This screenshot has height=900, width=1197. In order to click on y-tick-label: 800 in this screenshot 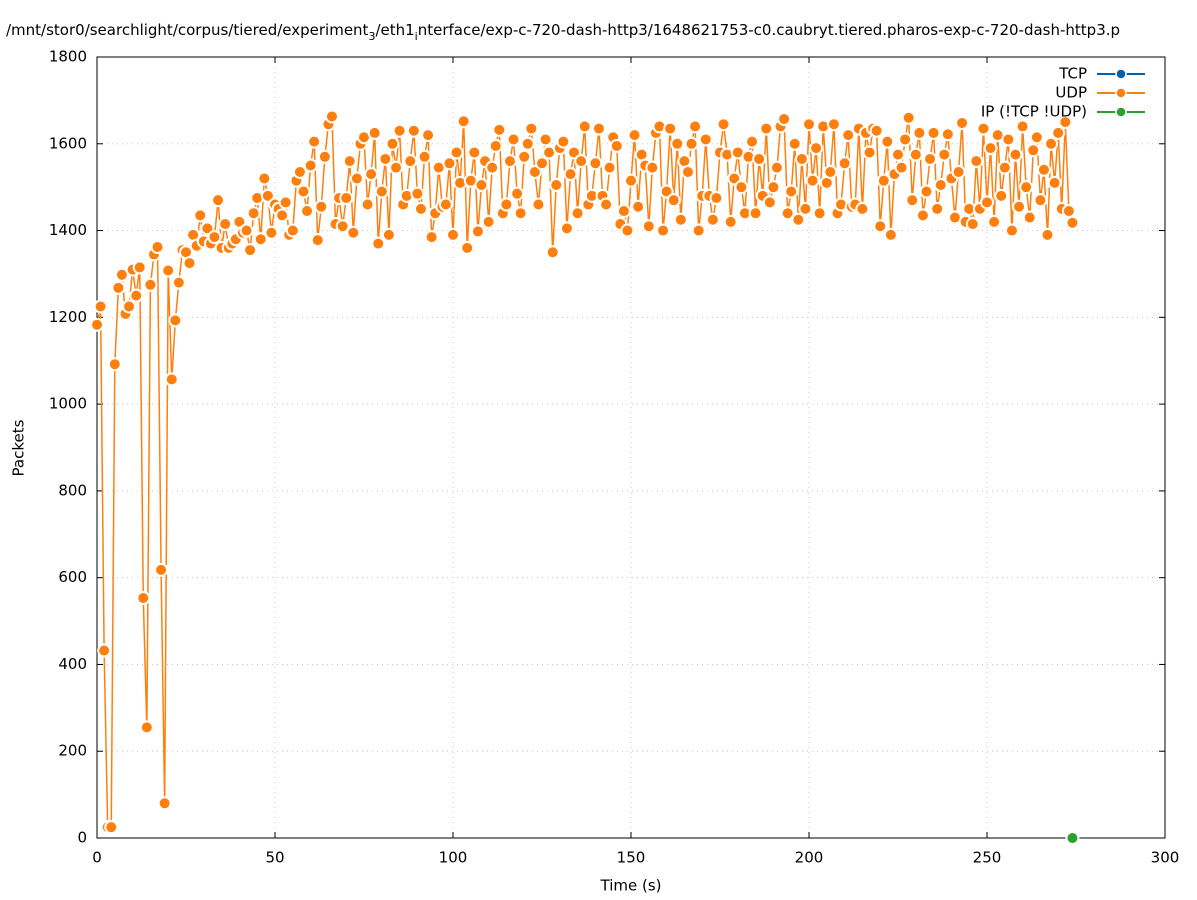, I will do `click(72, 490)`.